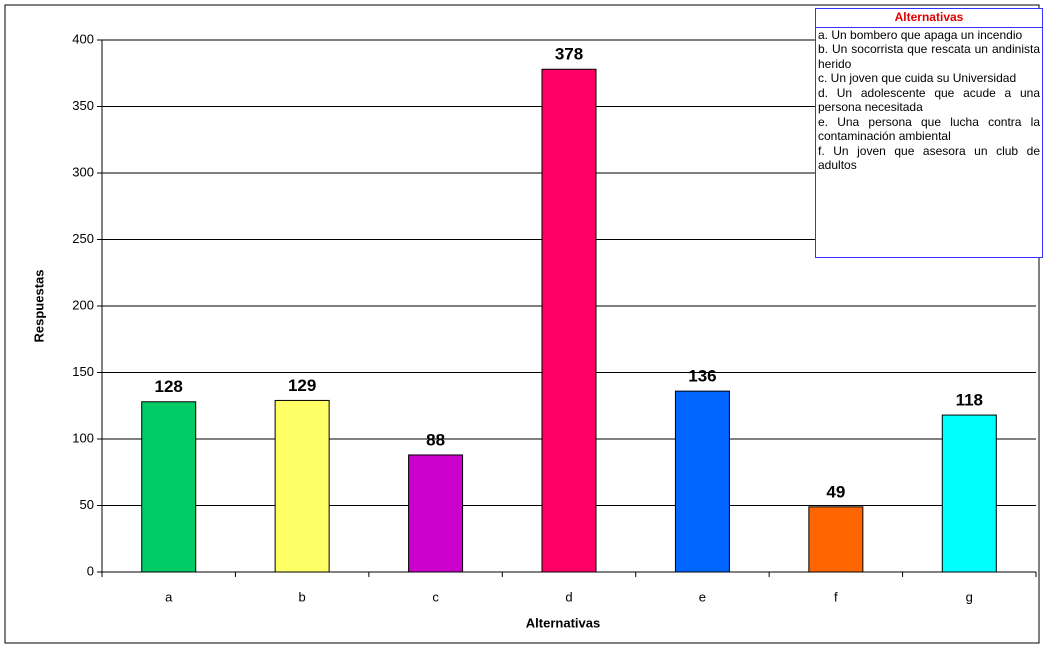  I want to click on value-label: 378, so click(569, 54).